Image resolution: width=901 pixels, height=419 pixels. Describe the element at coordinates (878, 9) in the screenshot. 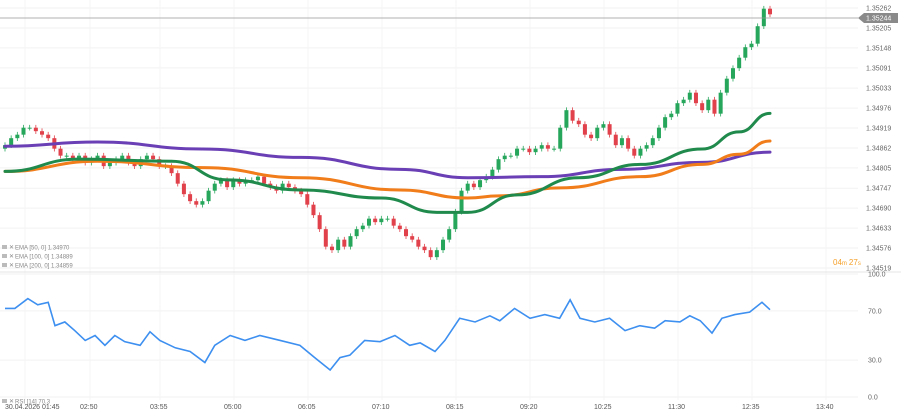

I see `price-tick-label: 1.35262` at that location.